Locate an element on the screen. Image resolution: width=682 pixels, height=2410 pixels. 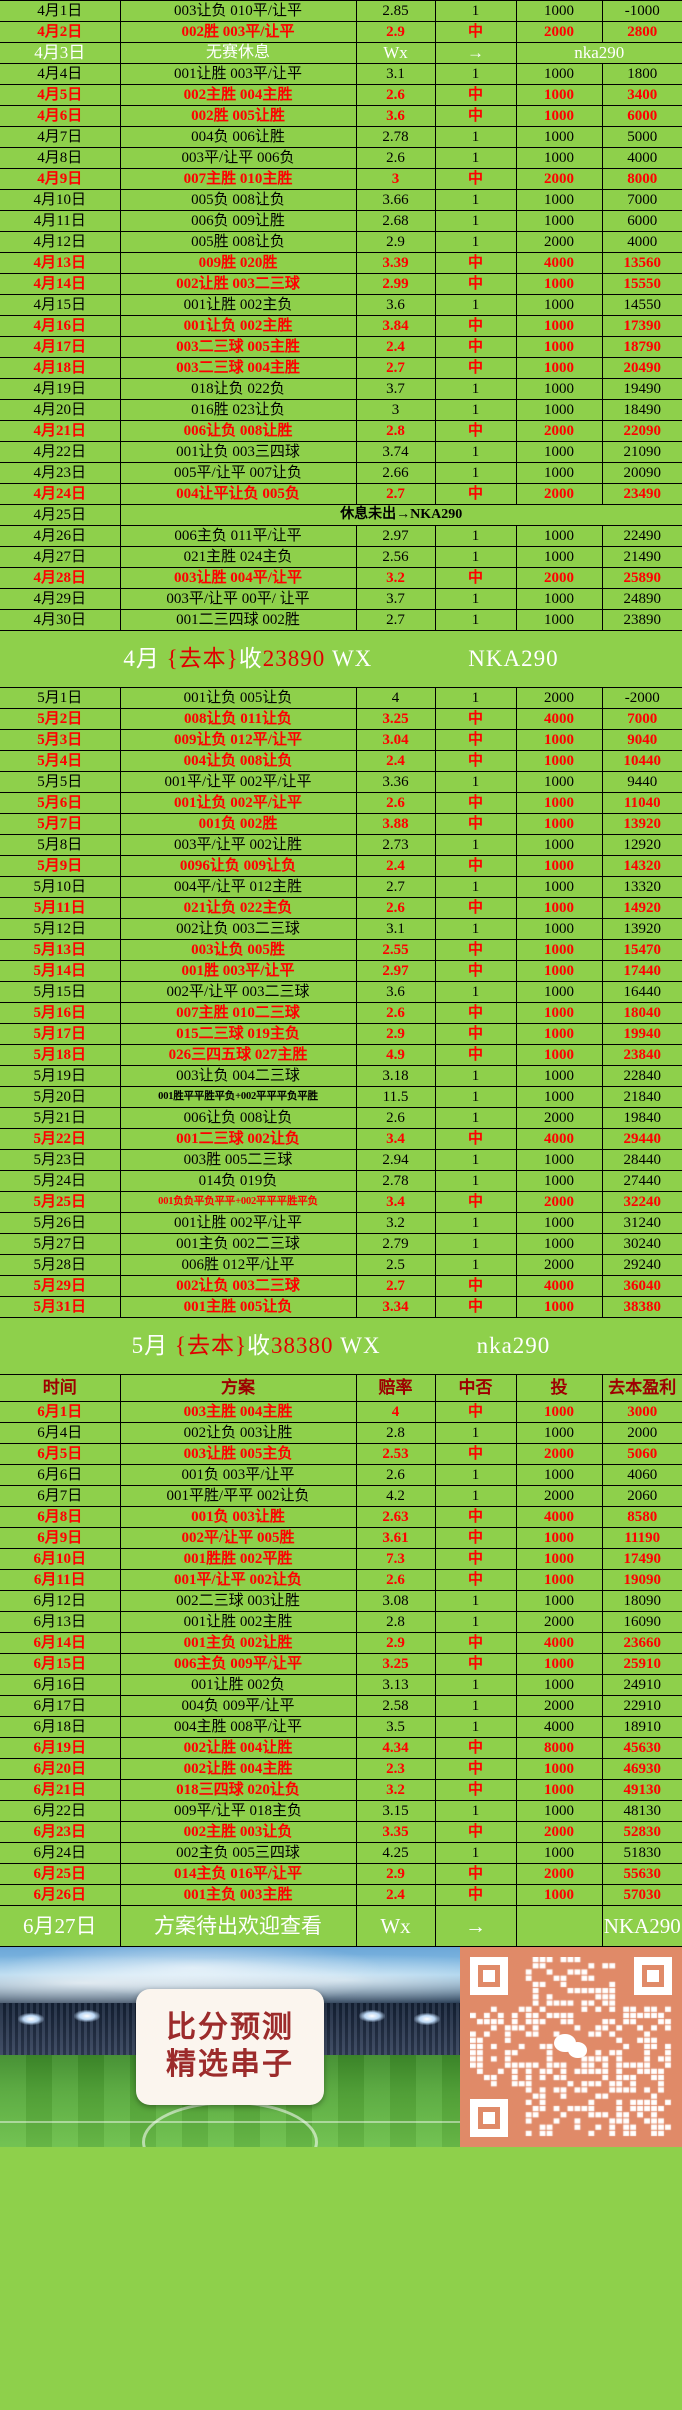
table-row: 4月18日 003二三球 004主胜 2.7 中 1000 20490 is located at coordinates (341, 368).